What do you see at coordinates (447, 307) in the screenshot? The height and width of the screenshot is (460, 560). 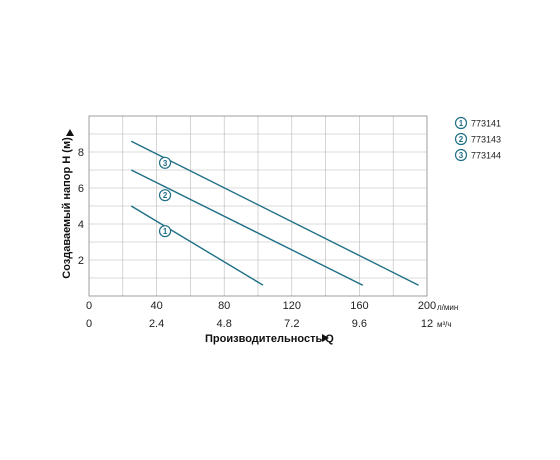 I see `x-unit-primary: л/мин` at bounding box center [447, 307].